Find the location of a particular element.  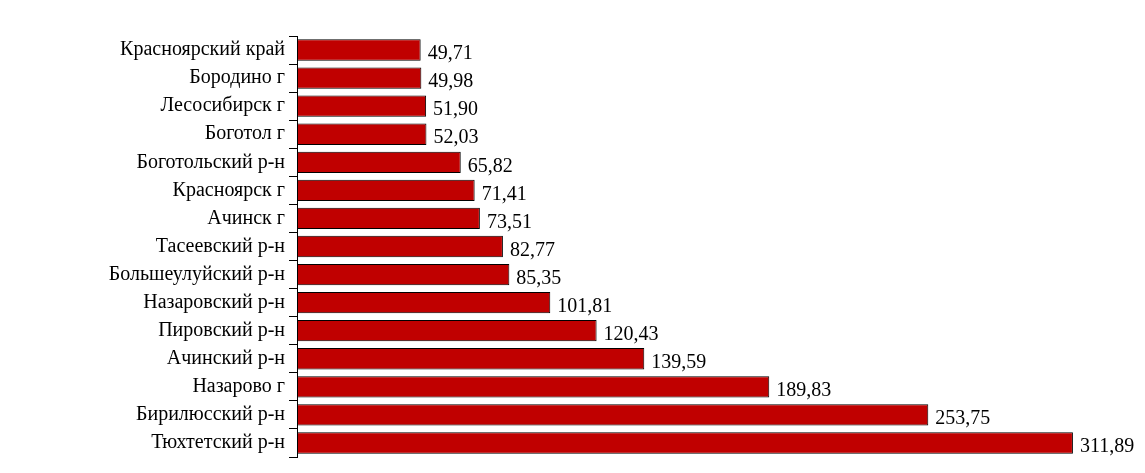

y-tick-label: Тюхтетский р-н is located at coordinates (218, 442).